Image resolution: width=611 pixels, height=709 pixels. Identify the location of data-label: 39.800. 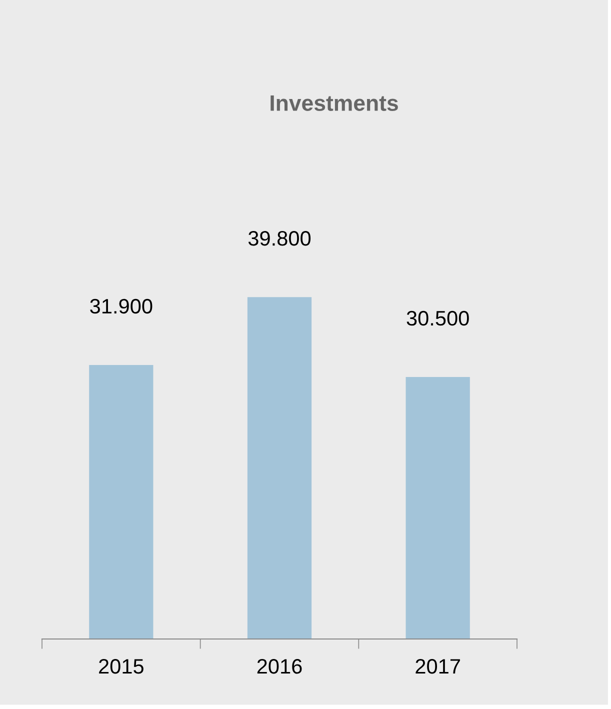
(279, 238).